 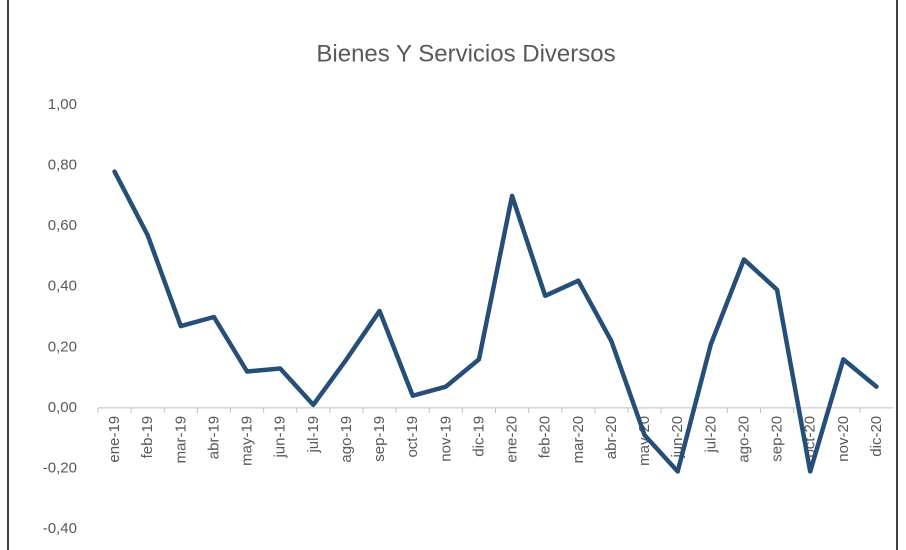 What do you see at coordinates (843, 439) in the screenshot?
I see `x-tick-label: nov-20` at bounding box center [843, 439].